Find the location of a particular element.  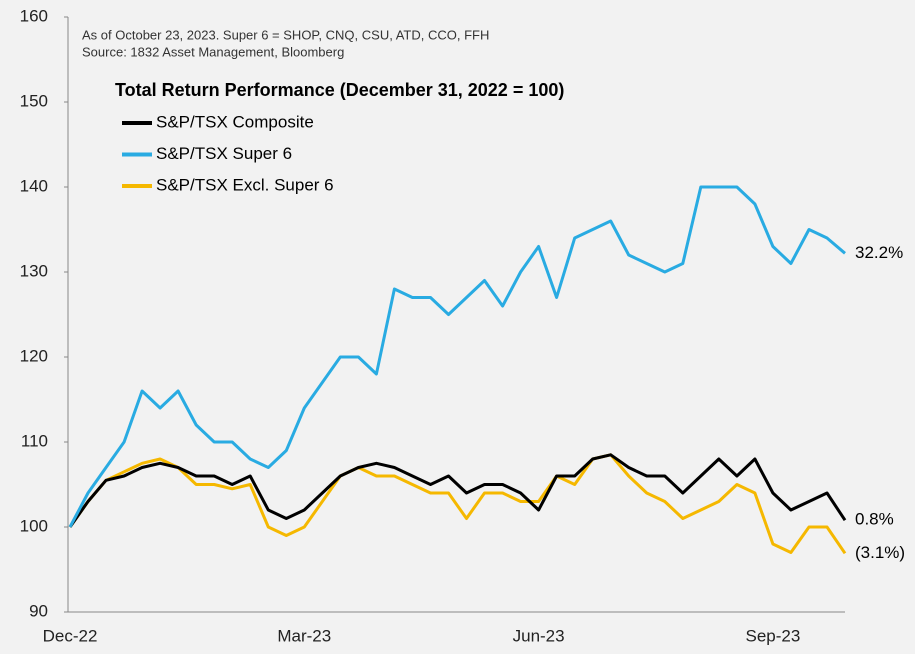

y-tick-label: 110 is located at coordinates (34, 440).